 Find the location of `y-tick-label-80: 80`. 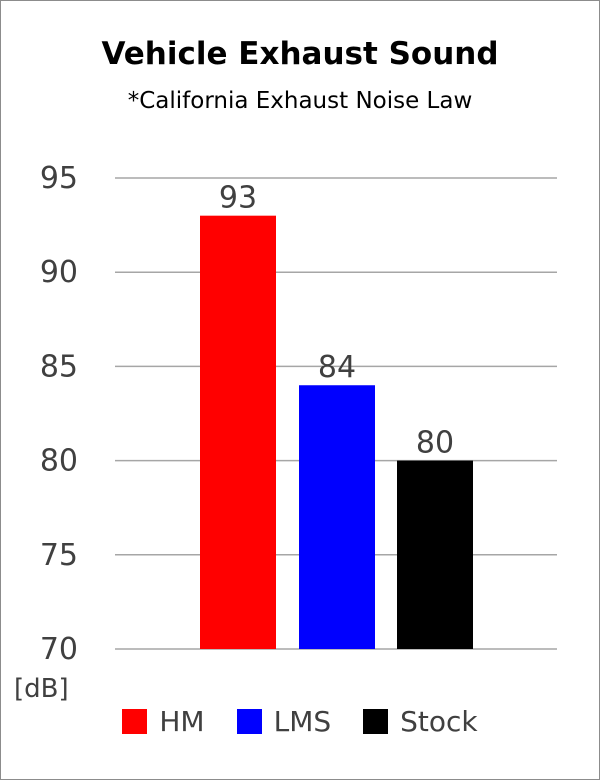

y-tick-label-80: 80 is located at coordinates (59, 461).